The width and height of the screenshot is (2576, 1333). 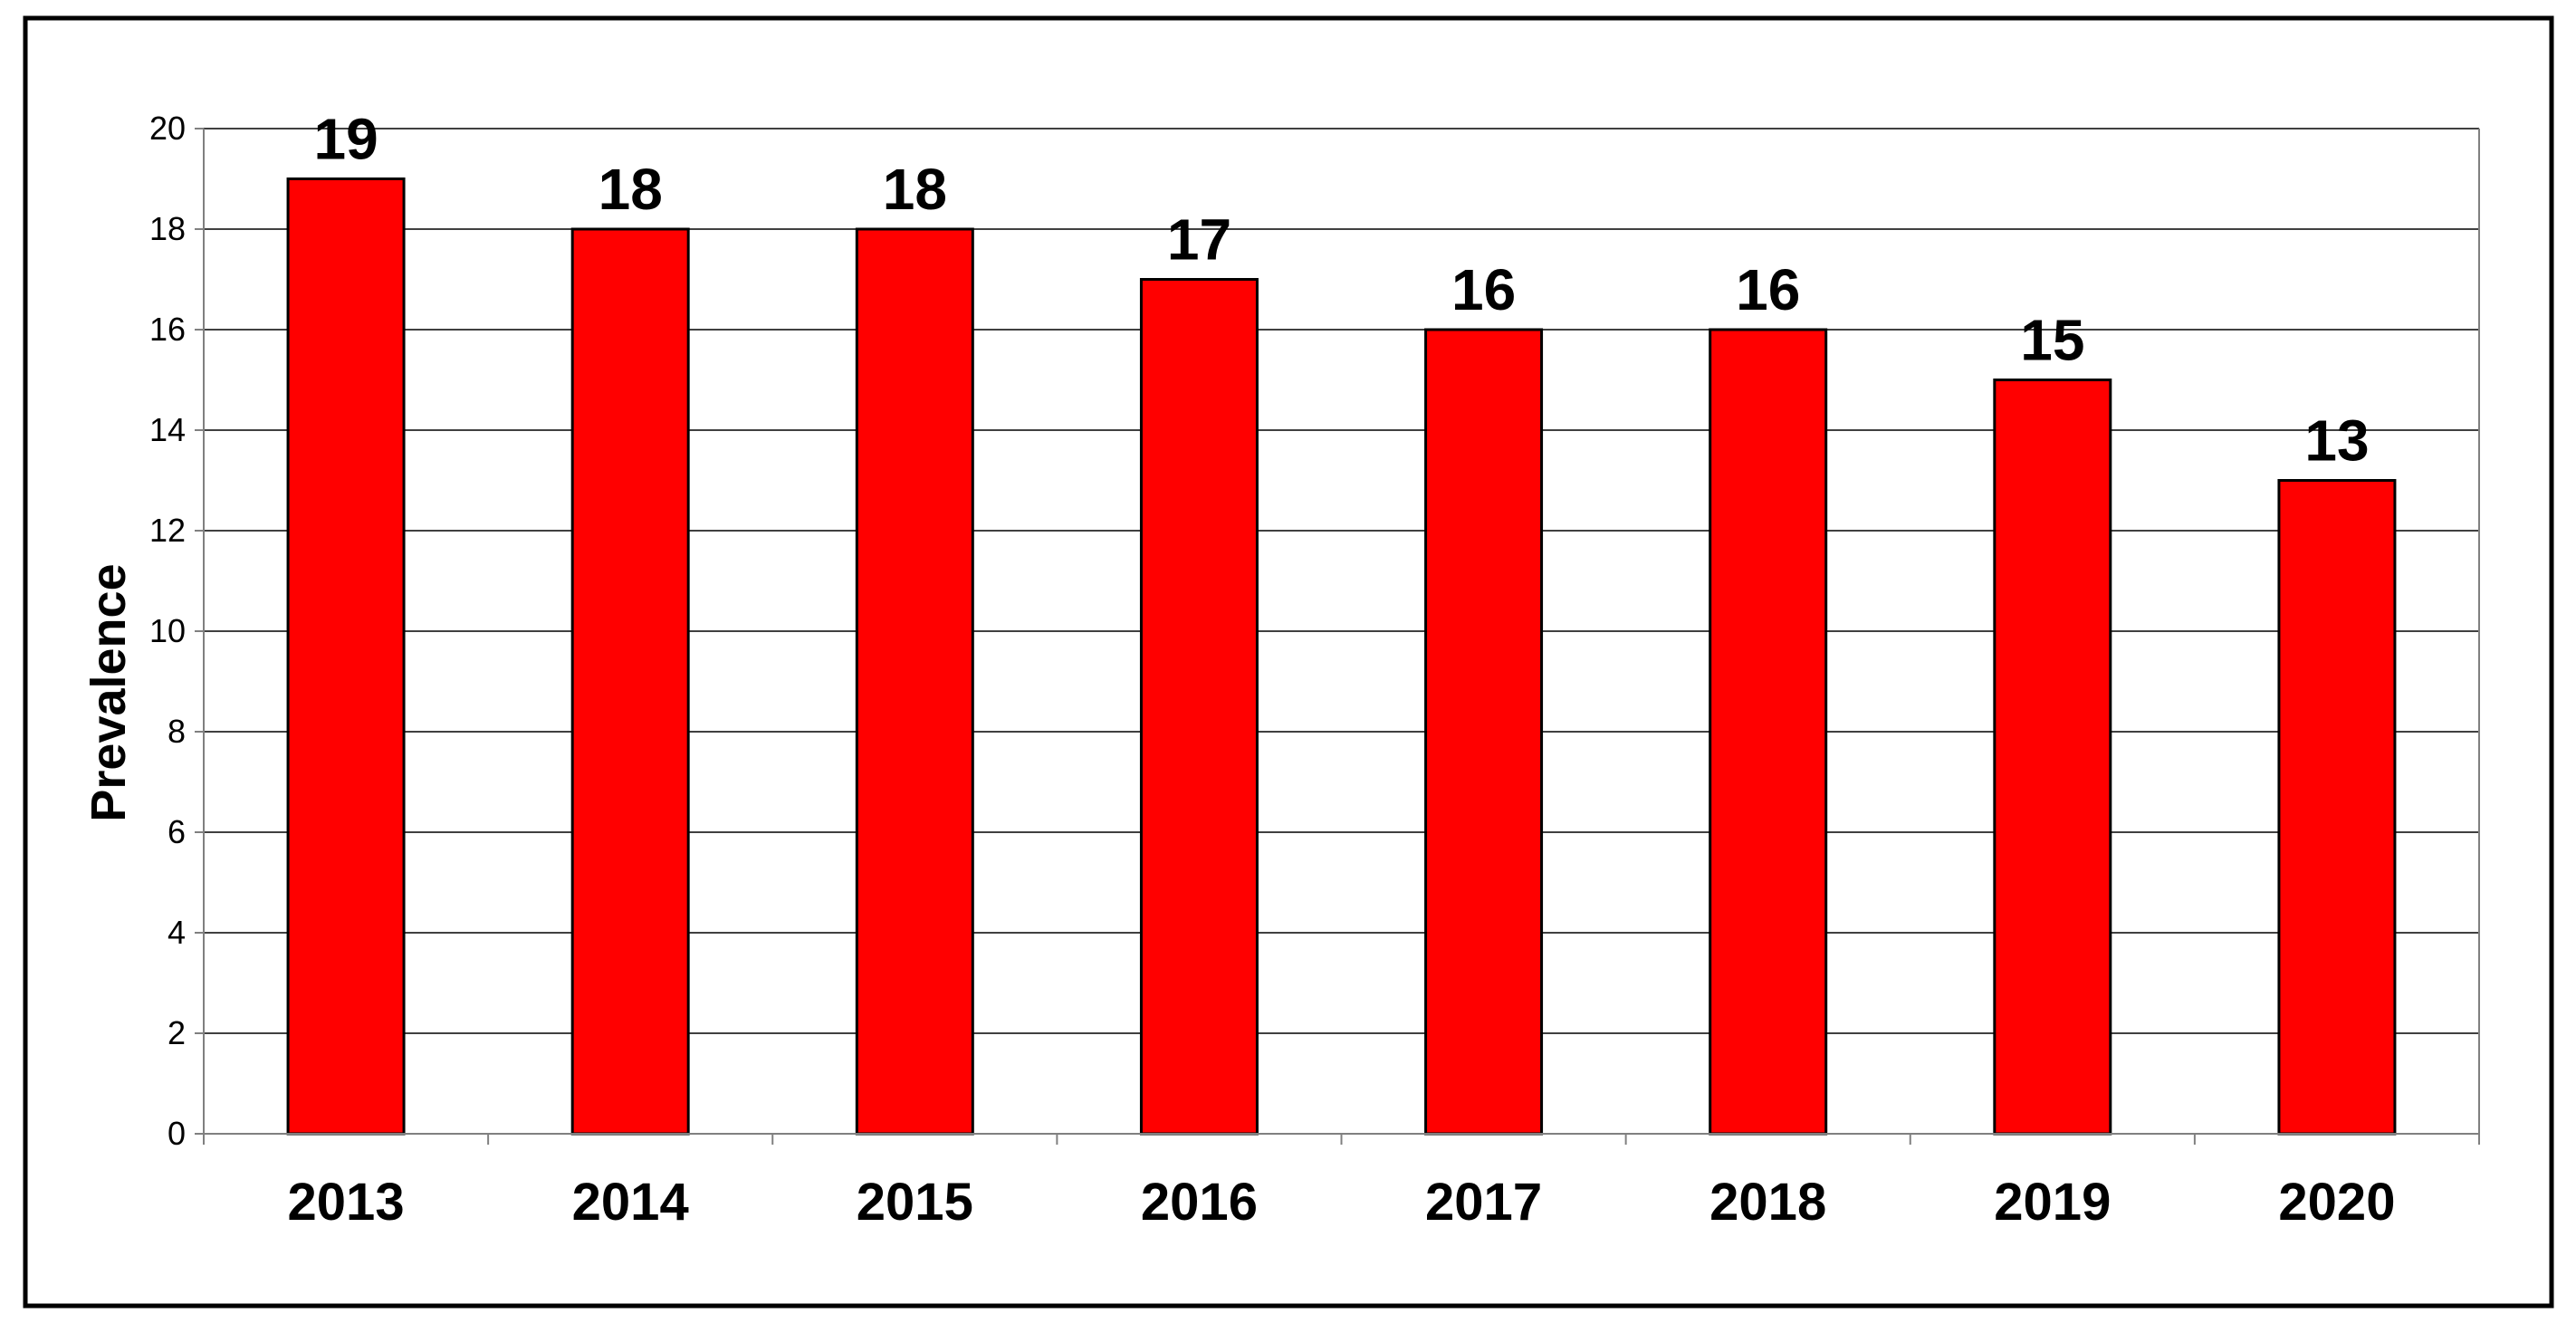 I want to click on x-category-label-2015: 2015, so click(x=915, y=1202).